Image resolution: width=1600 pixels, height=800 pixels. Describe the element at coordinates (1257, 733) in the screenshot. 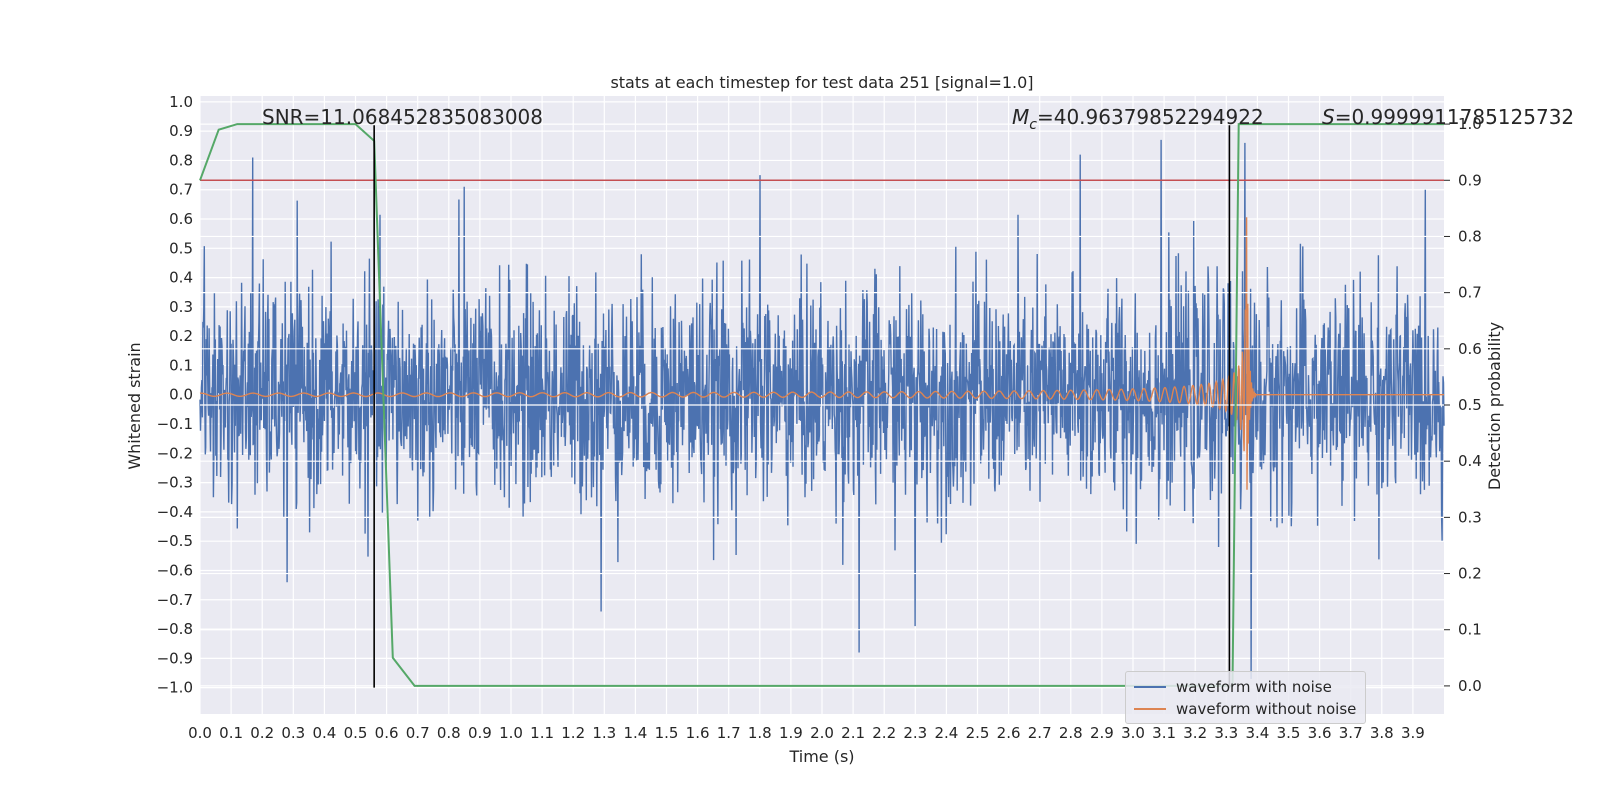

I see `x-tick-label: 3.4` at that location.